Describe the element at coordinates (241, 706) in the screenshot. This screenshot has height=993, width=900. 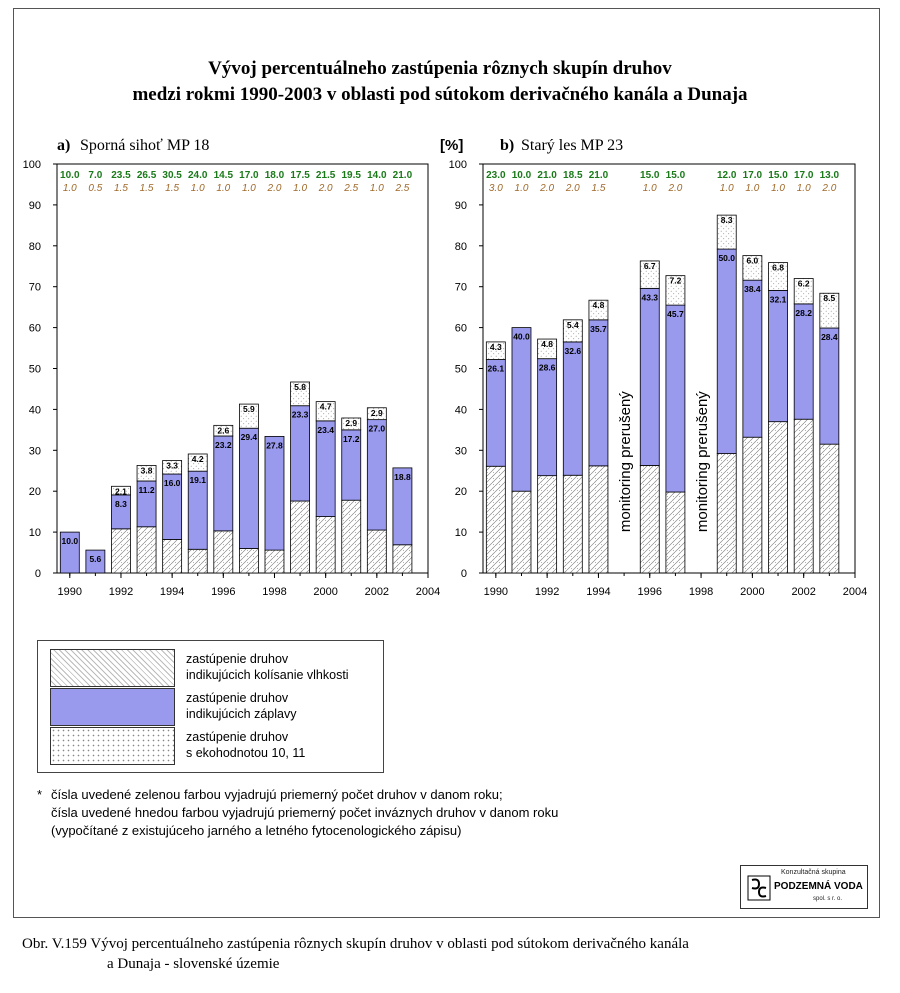
I see `legend-label-flood: zastúpenie druhov indikujúcich záplavy` at that location.